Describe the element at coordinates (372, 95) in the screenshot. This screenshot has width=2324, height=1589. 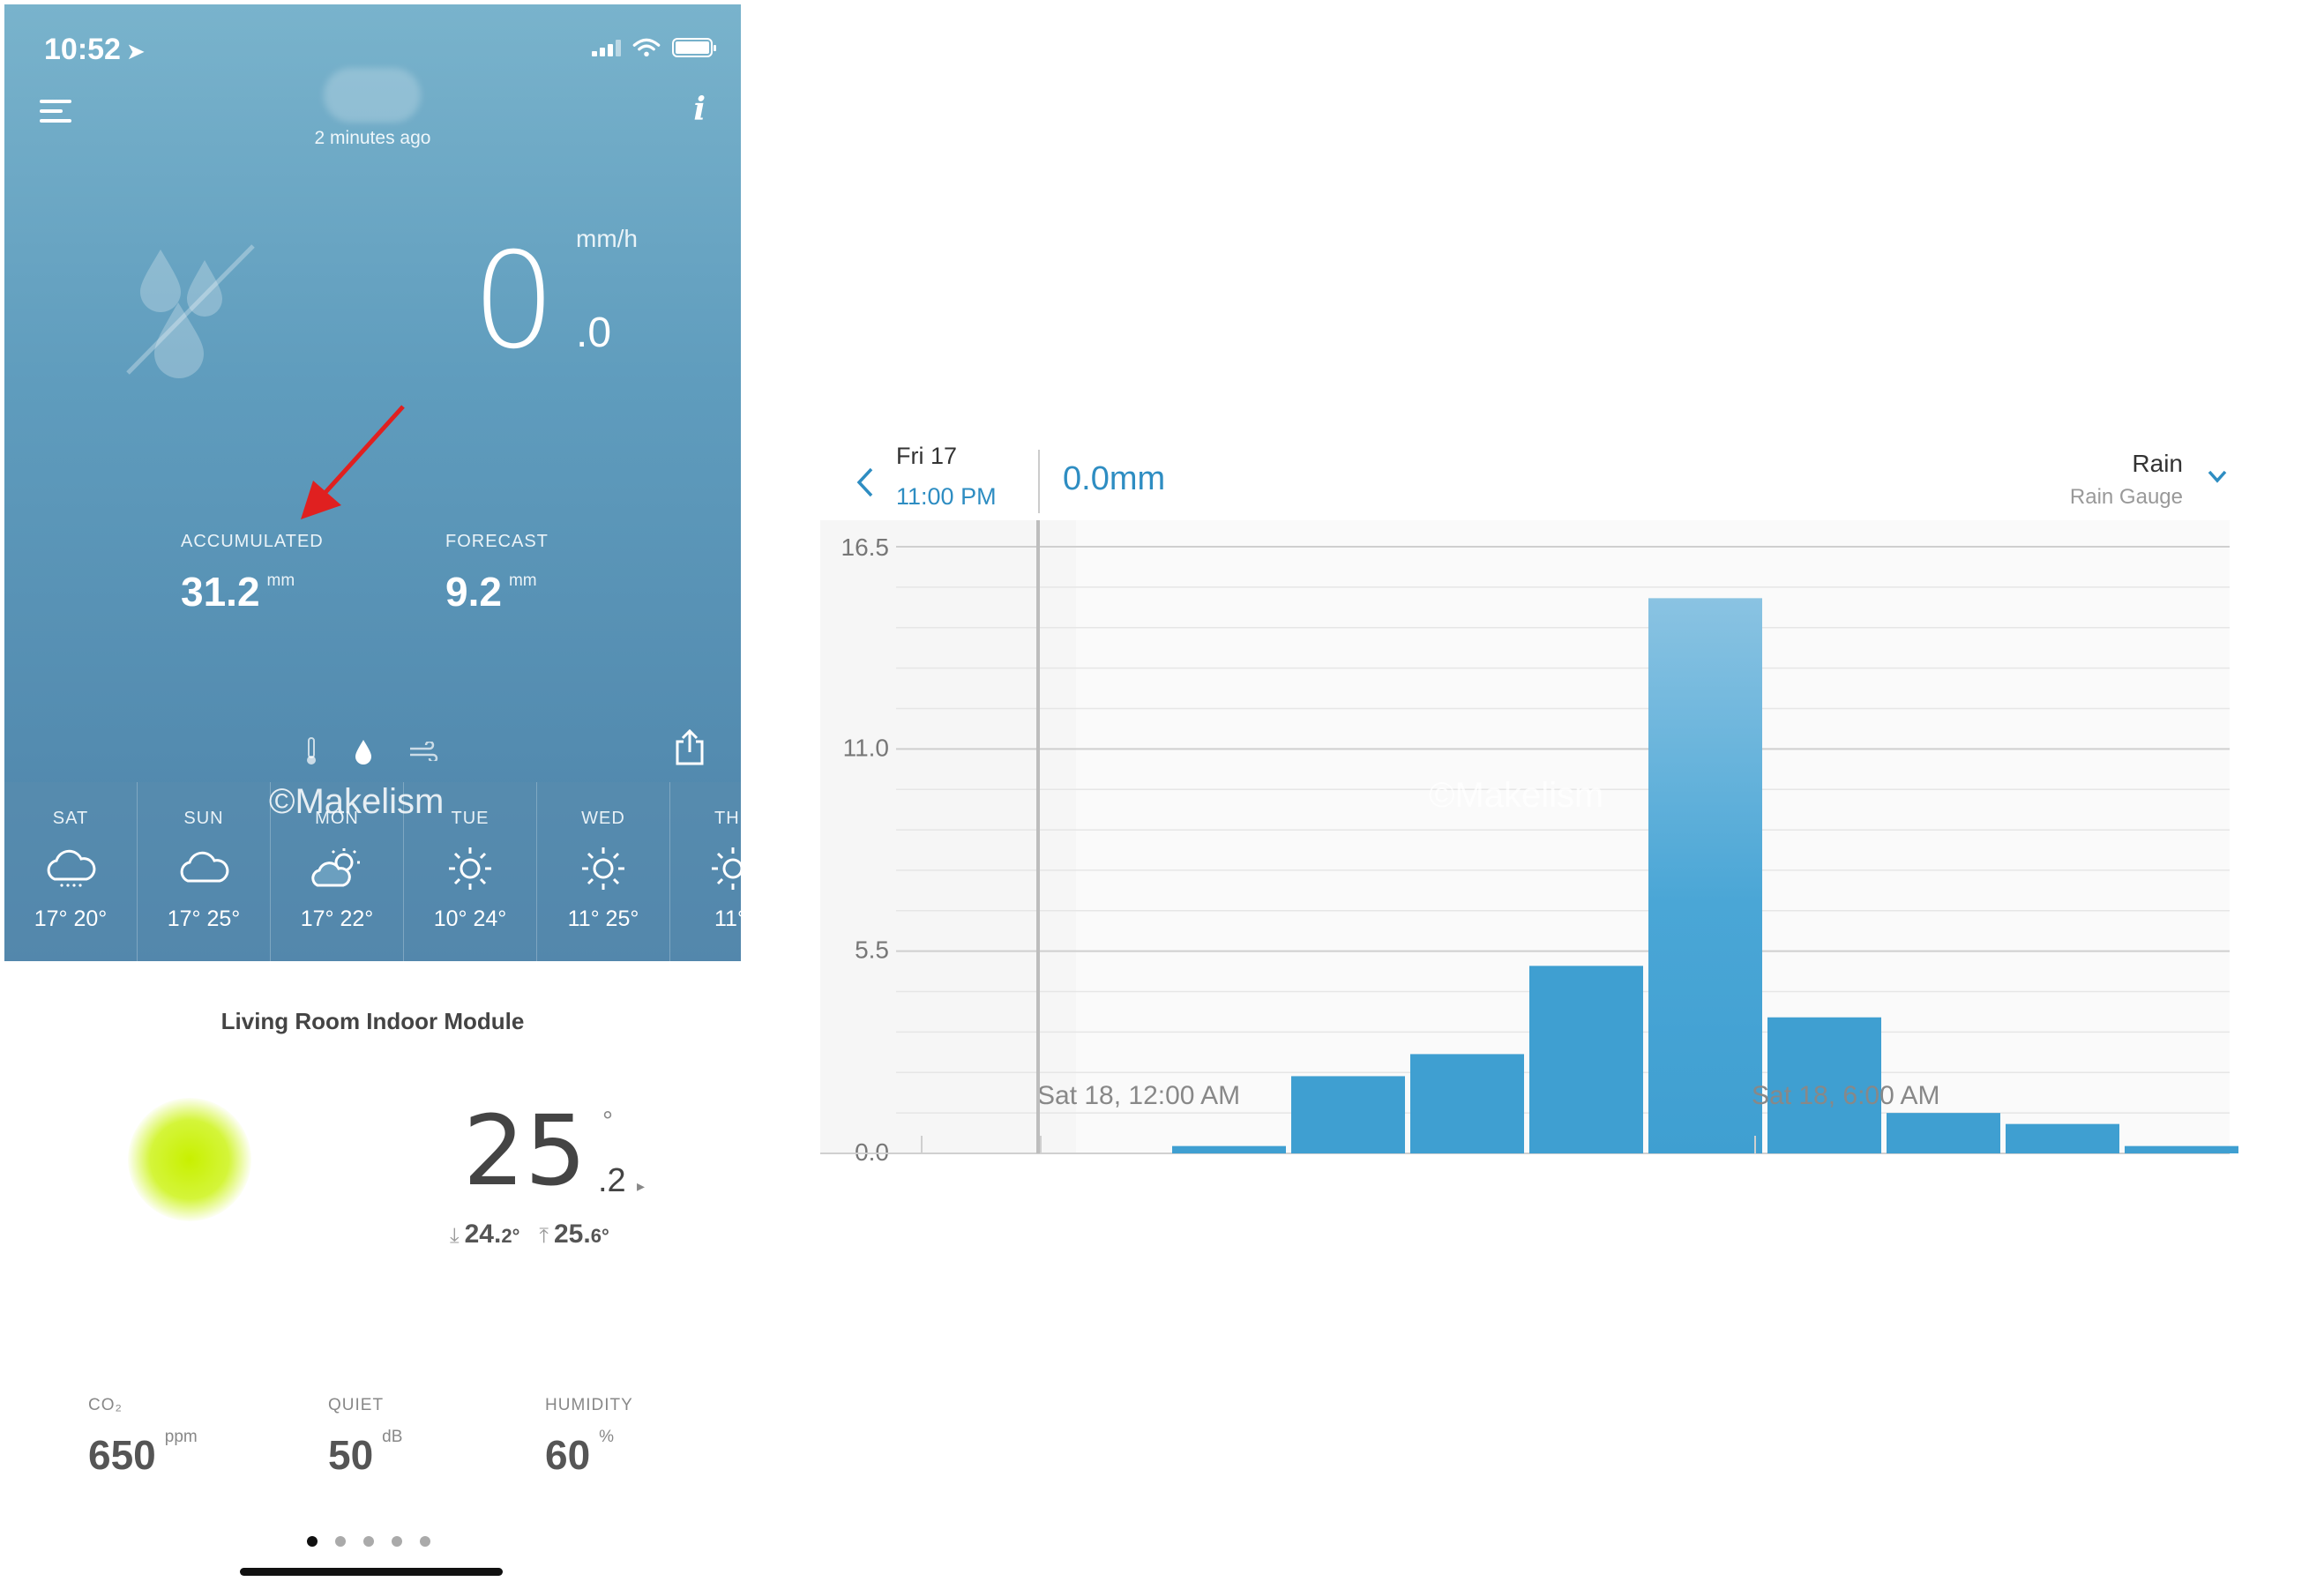
I see `station-name-blurred` at that location.